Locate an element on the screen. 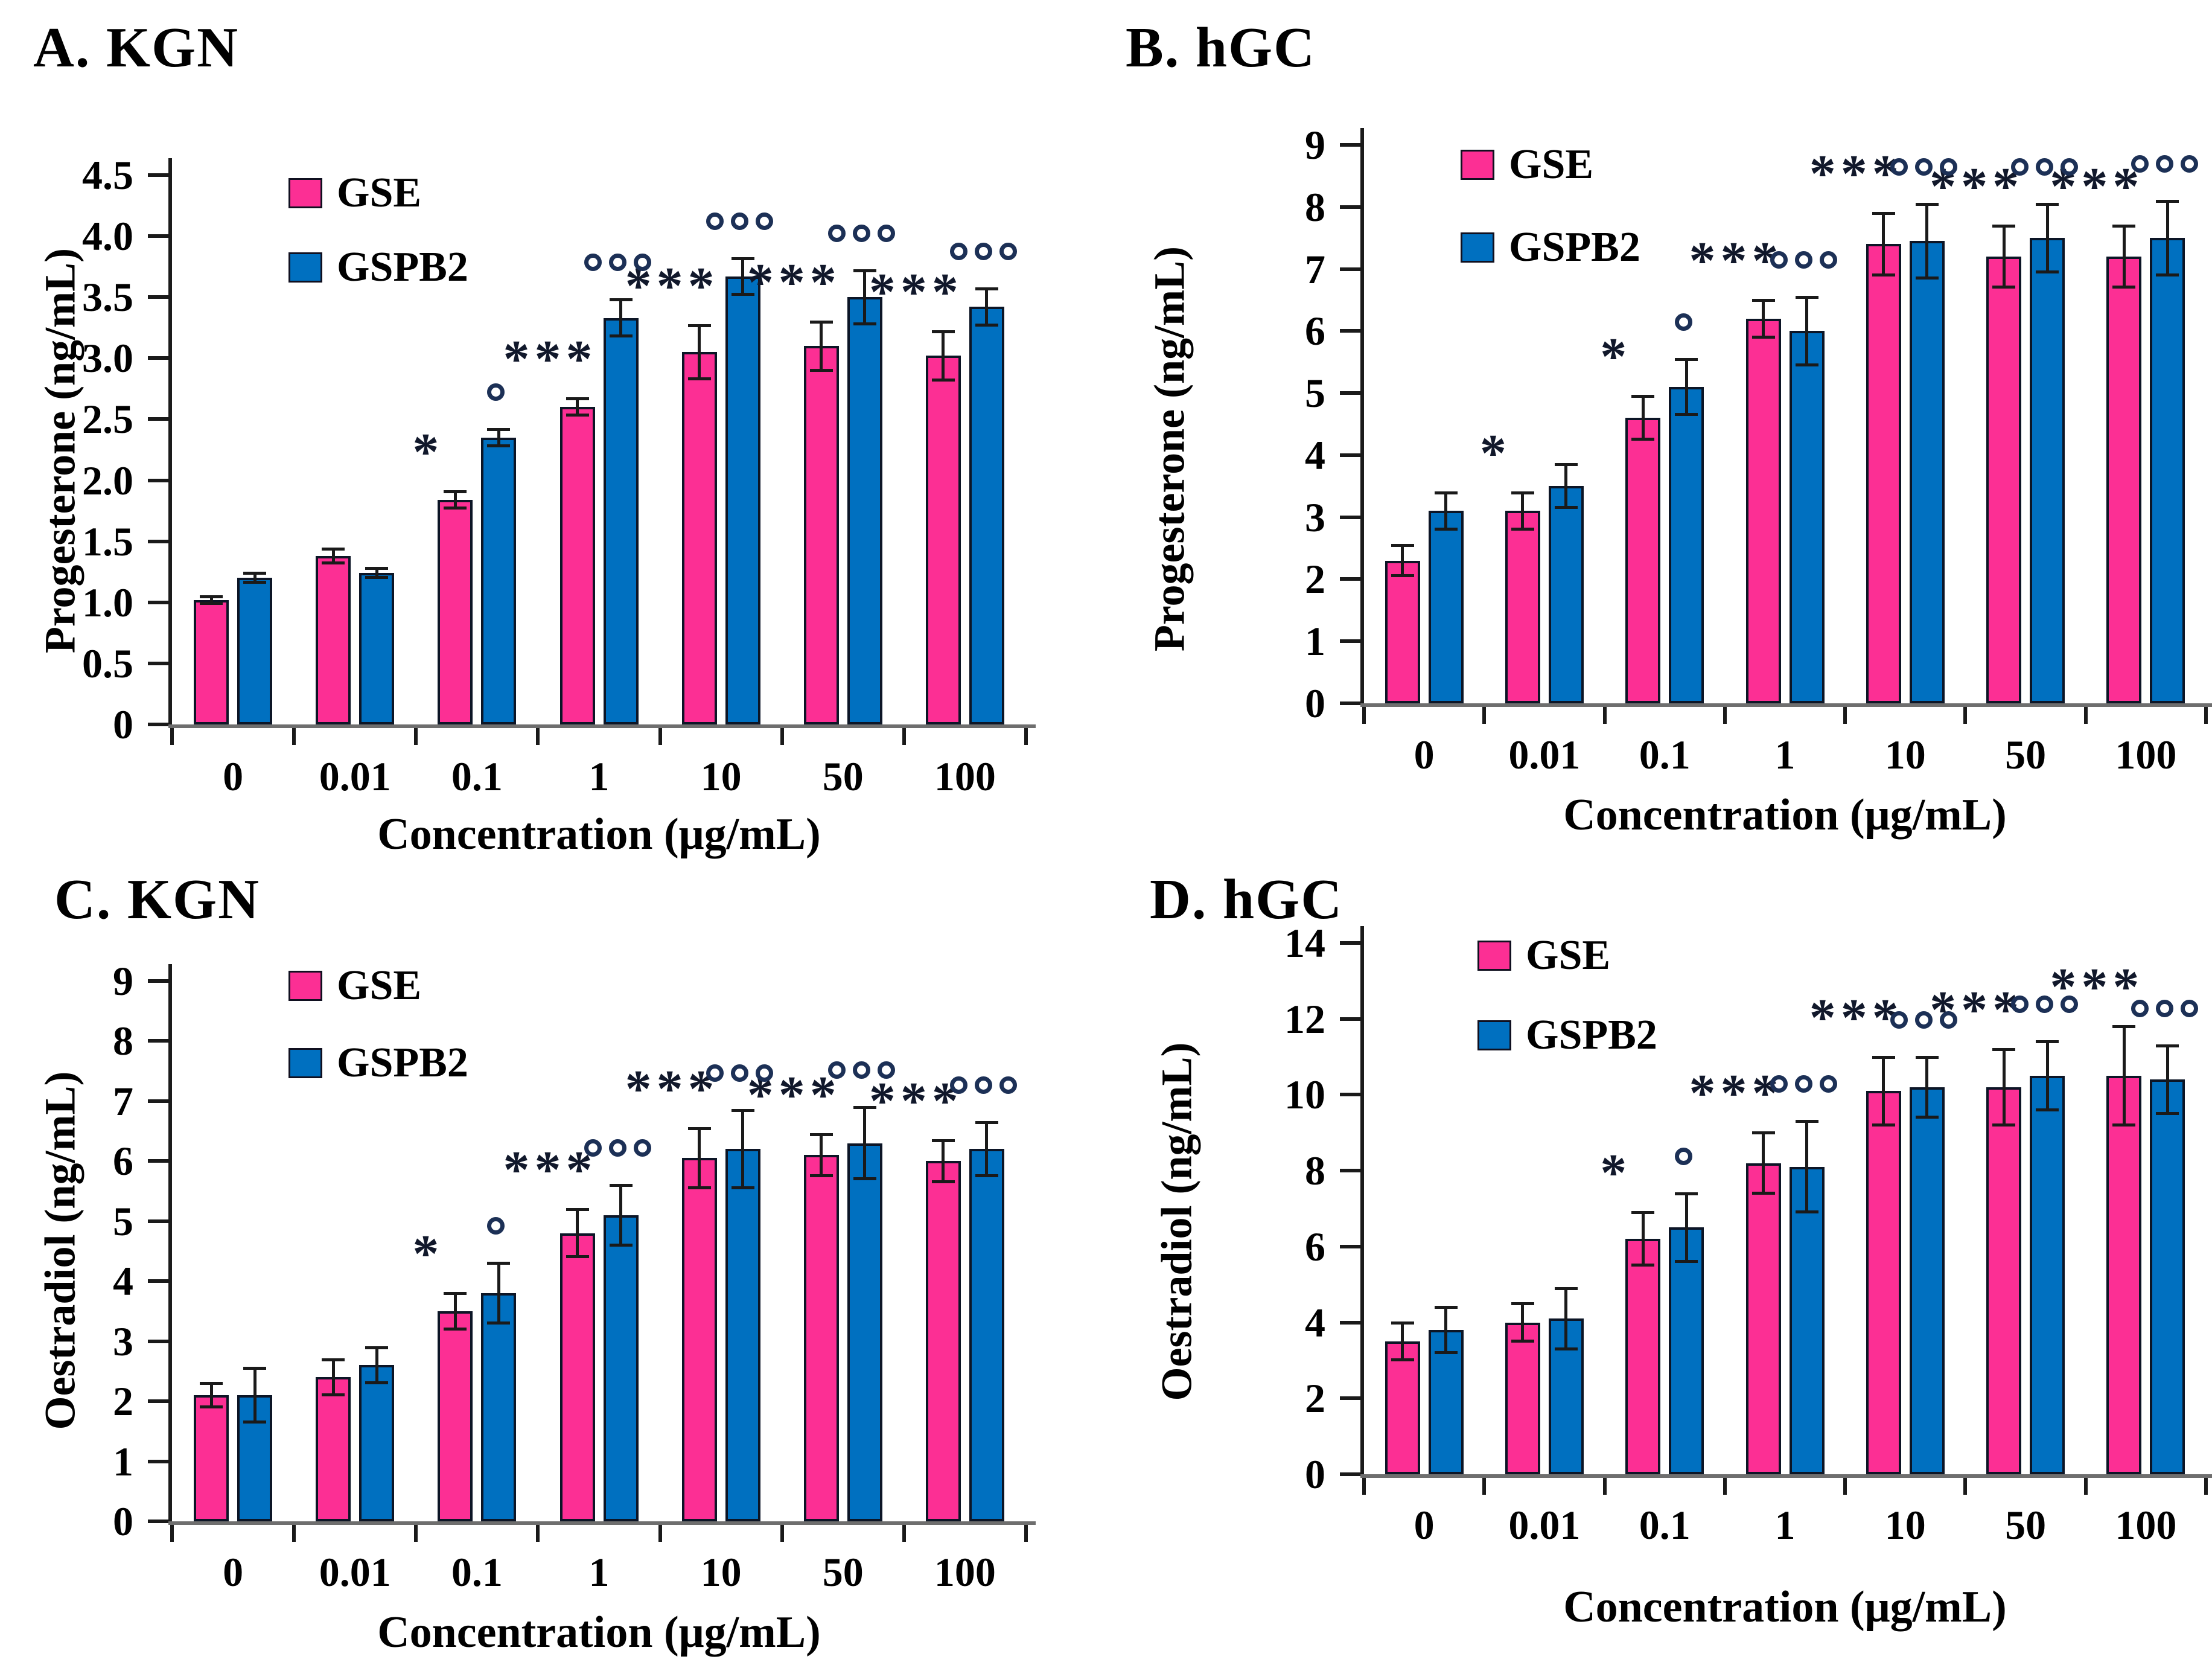  y-tick-label: 3 is located at coordinates (123, 1341).